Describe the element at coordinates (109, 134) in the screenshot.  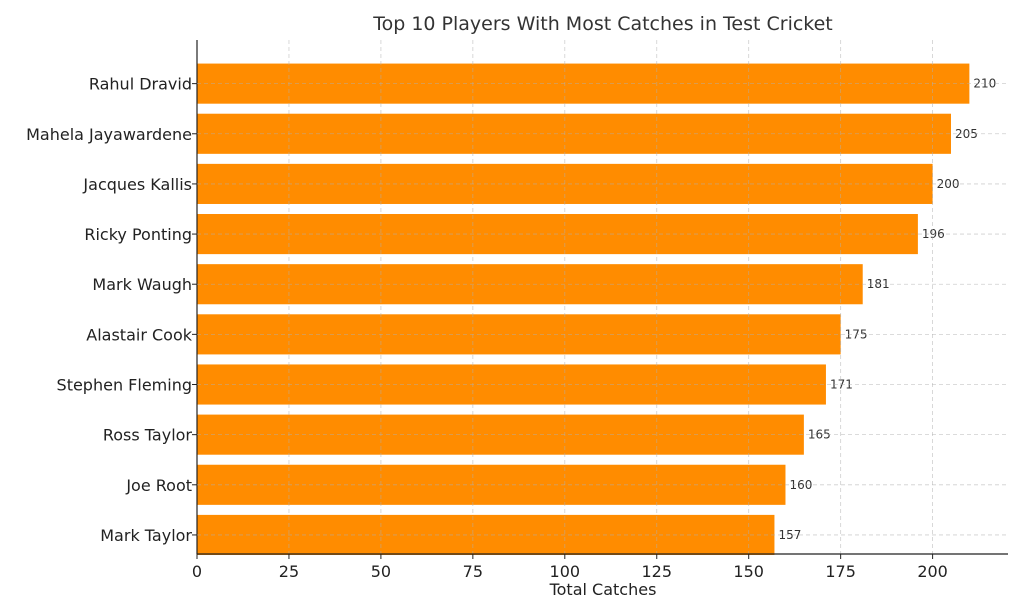
I see `y-tick-label: Mahela Jayawardene` at that location.